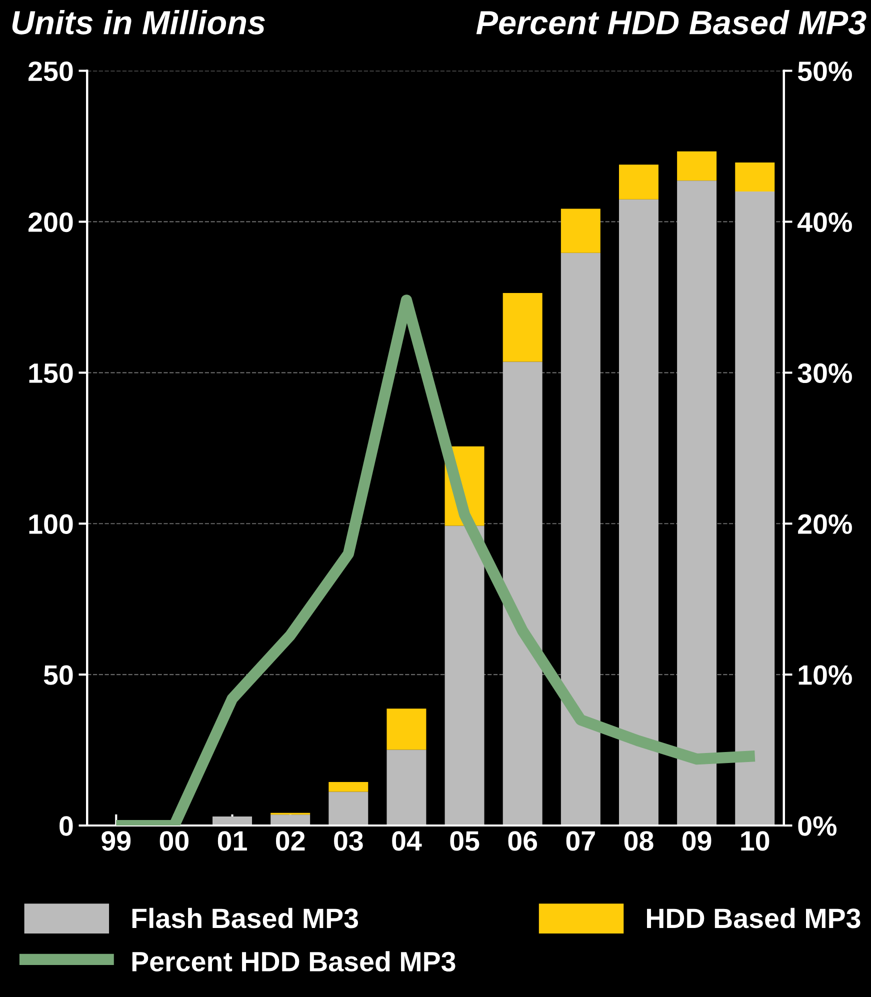 This screenshot has height=997, width=871. Describe the element at coordinates (697, 841) in the screenshot. I see `x-tick-label: 09` at that location.